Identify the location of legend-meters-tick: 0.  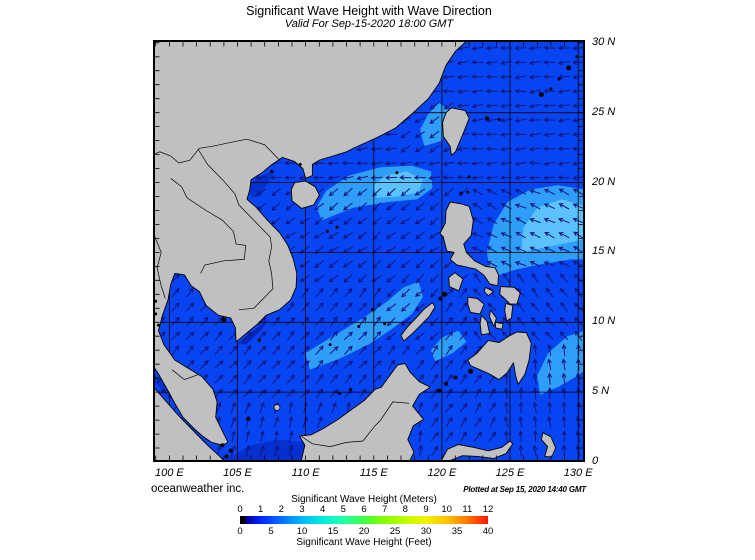
(240, 509).